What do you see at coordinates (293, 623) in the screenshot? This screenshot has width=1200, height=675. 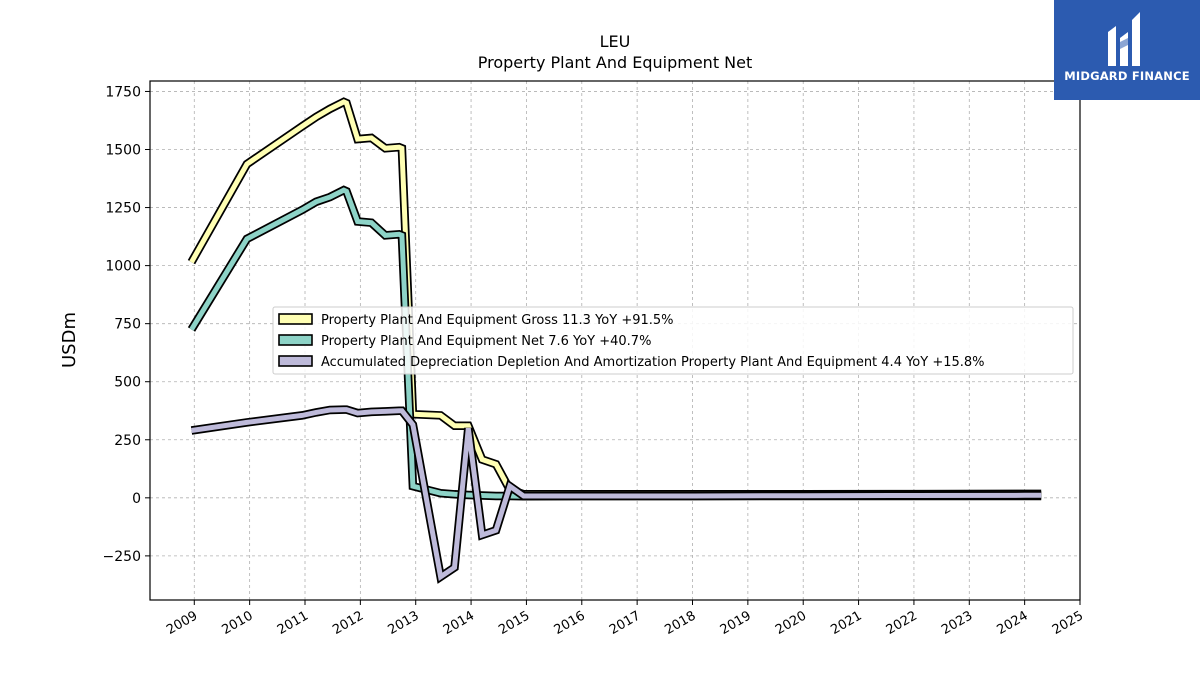 I see `x-tick-label: 2011` at bounding box center [293, 623].